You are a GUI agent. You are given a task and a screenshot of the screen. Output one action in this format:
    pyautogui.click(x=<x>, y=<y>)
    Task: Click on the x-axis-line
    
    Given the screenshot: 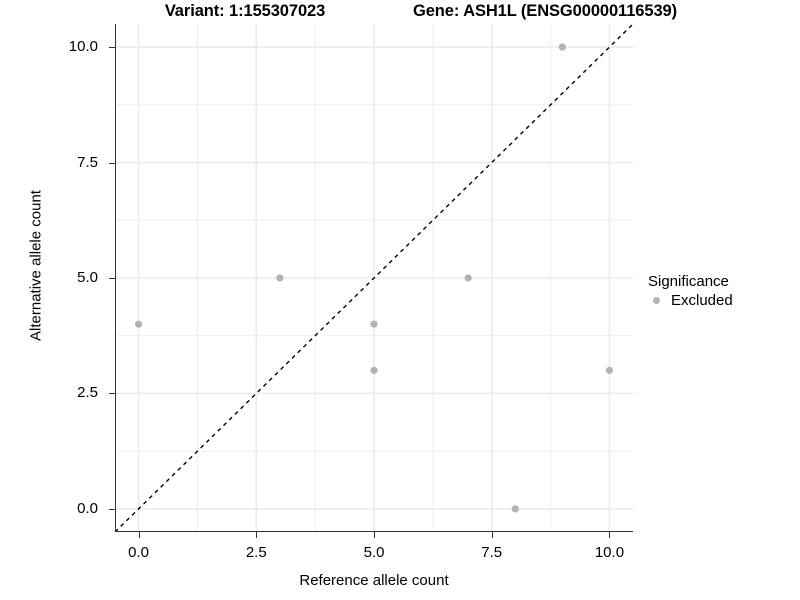 What is the action you would take?
    pyautogui.click(x=374, y=531)
    